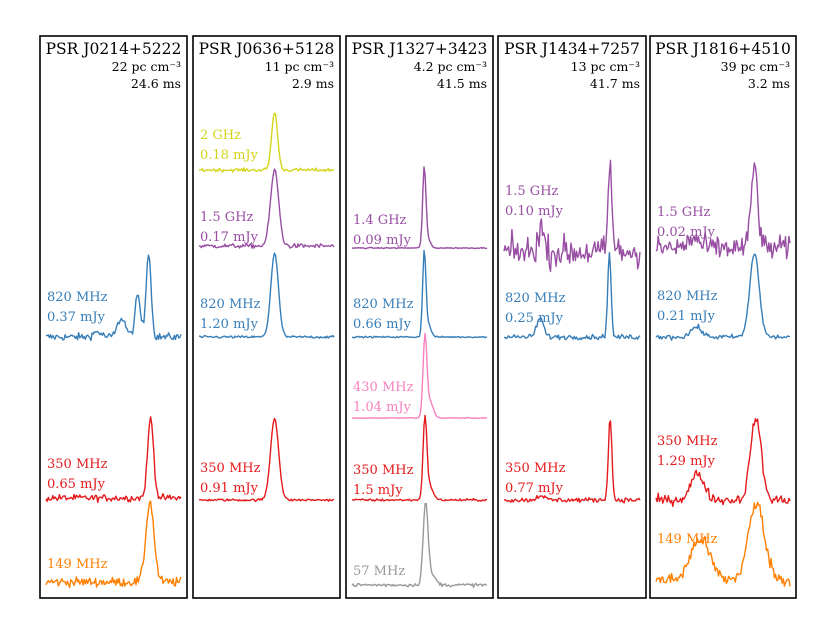 The width and height of the screenshot is (831, 638). What do you see at coordinates (686, 232) in the screenshot?
I see `flux-density-label: 0.02 mJy` at bounding box center [686, 232].